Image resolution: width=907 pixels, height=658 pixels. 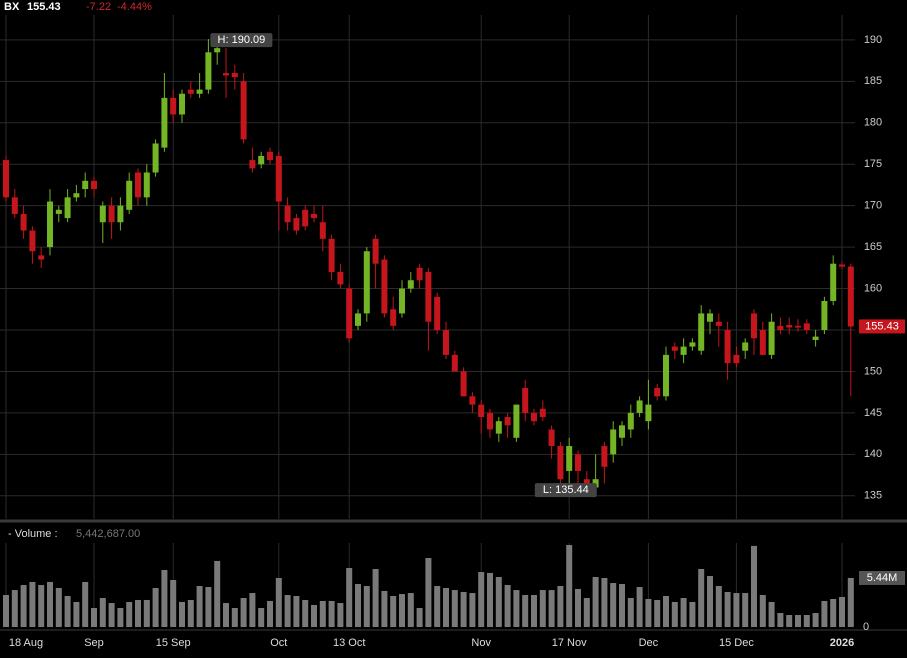 I want to click on volume-readout: 5,442,687.00, so click(x=108, y=534).